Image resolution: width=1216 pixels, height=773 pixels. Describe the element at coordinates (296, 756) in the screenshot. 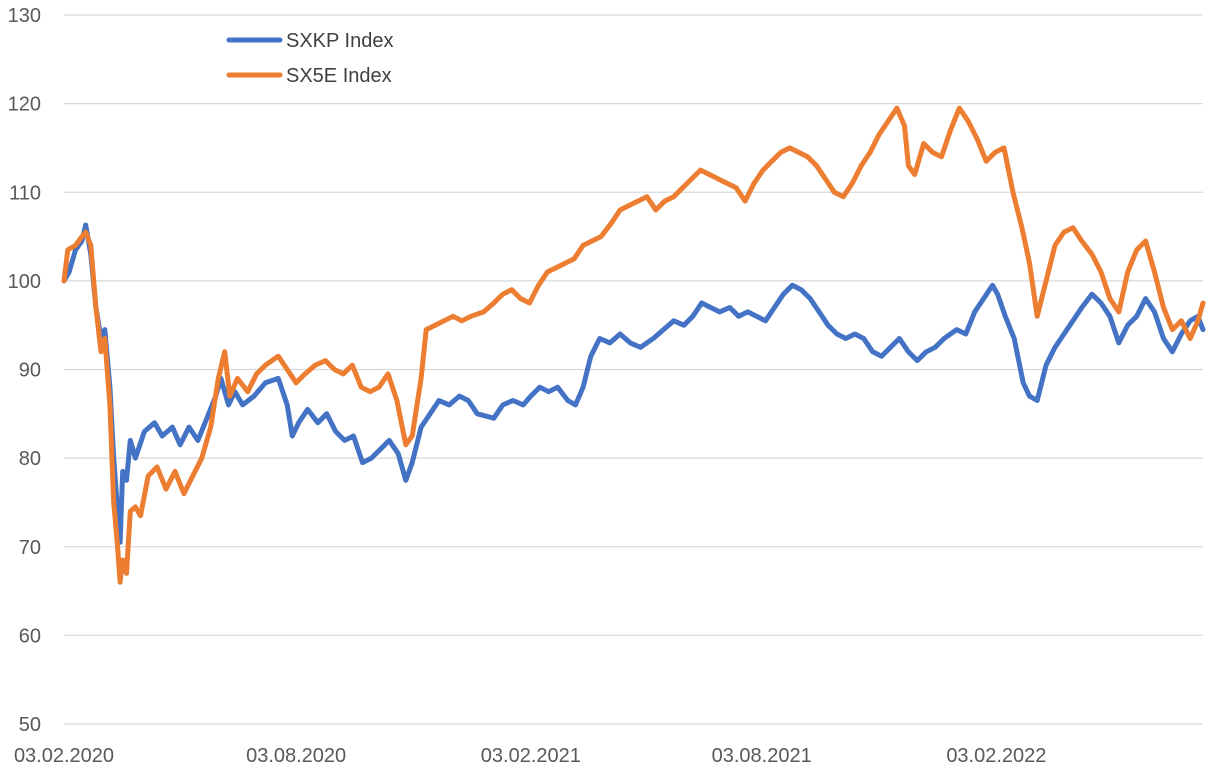

I see `x-tick-label-1: 03.08.2020` at that location.